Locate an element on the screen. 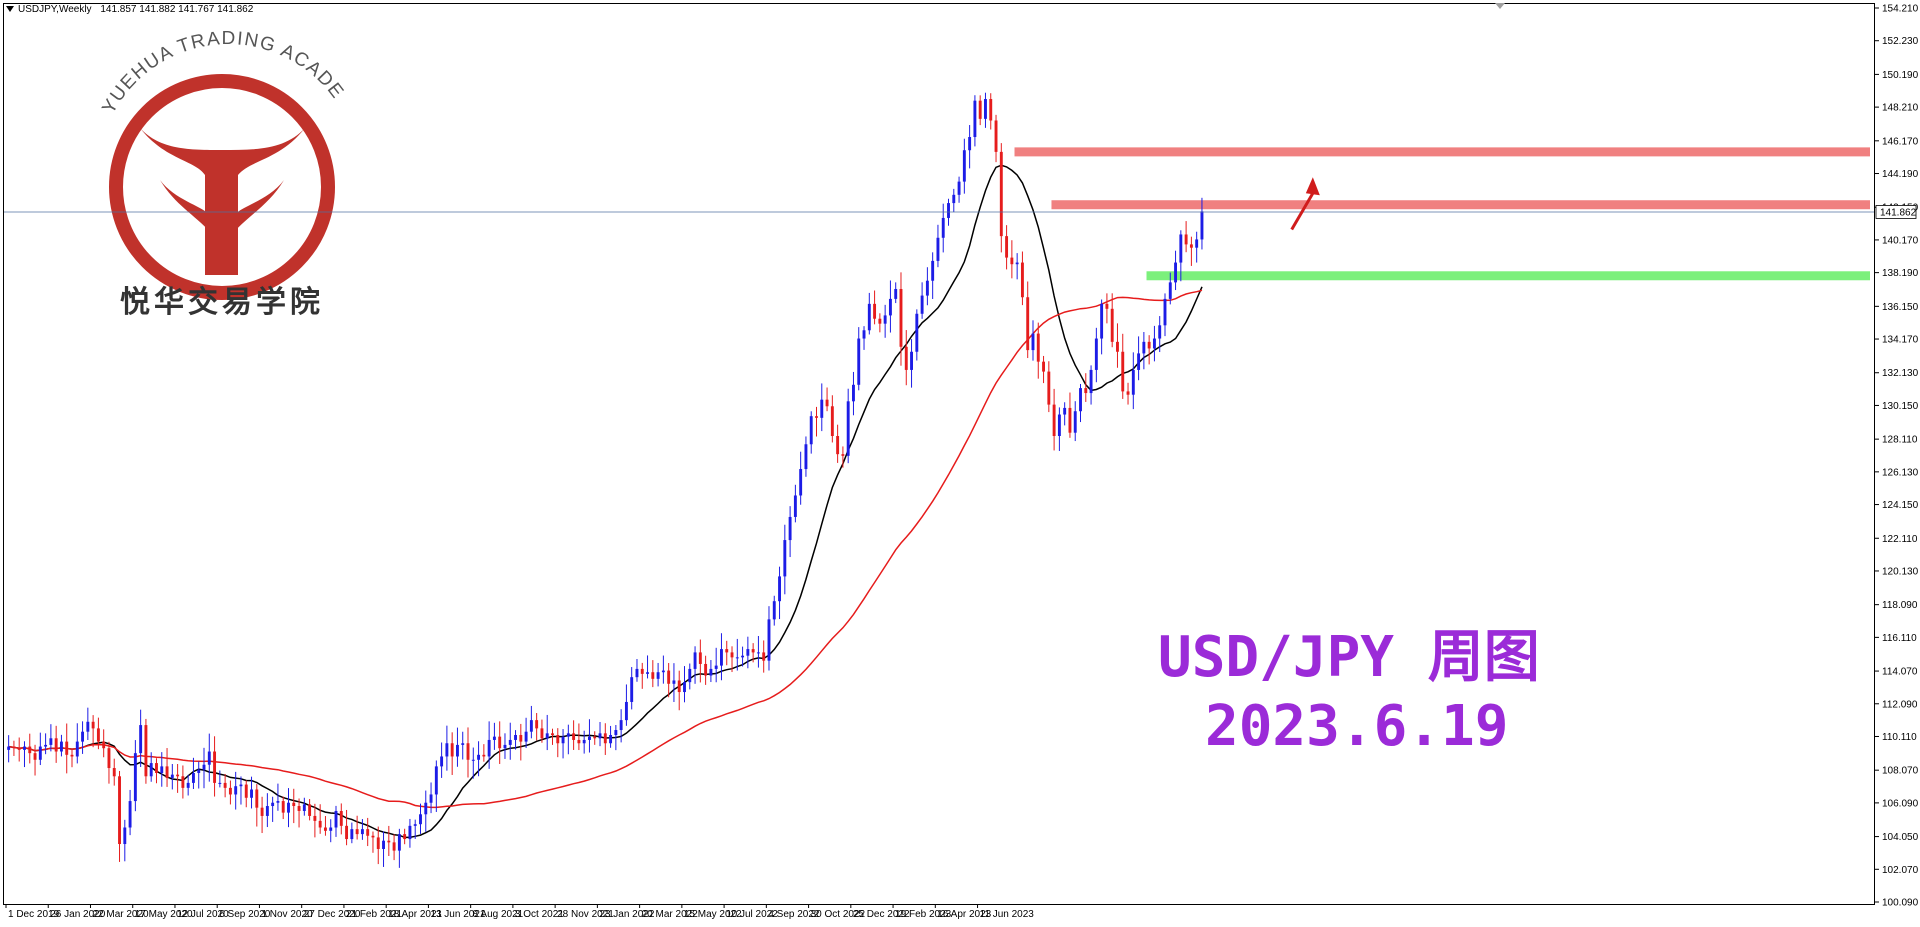  y-tick-label: 116.110 is located at coordinates (1899, 638).